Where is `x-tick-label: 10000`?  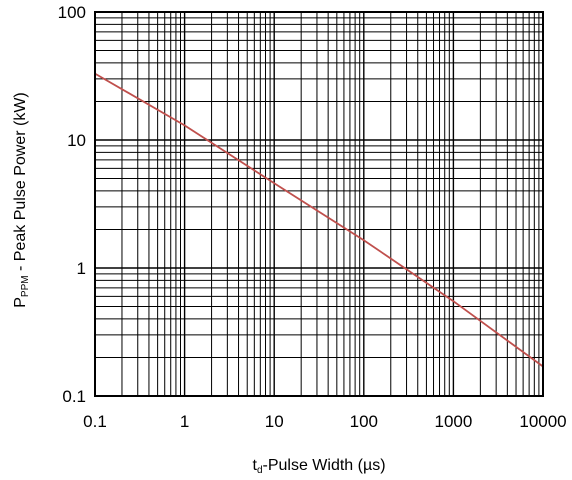 x-tick-label: 10000 is located at coordinates (542, 421).